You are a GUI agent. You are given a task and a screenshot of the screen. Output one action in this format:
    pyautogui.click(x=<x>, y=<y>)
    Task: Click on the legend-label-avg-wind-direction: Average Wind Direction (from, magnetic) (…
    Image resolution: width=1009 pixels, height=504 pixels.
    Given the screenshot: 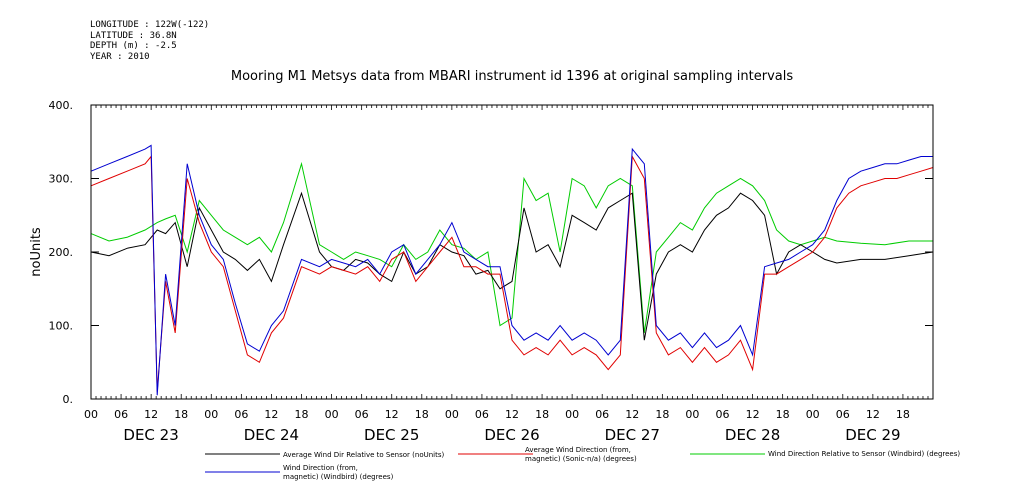 What is the action you would take?
    pyautogui.click(x=581, y=454)
    